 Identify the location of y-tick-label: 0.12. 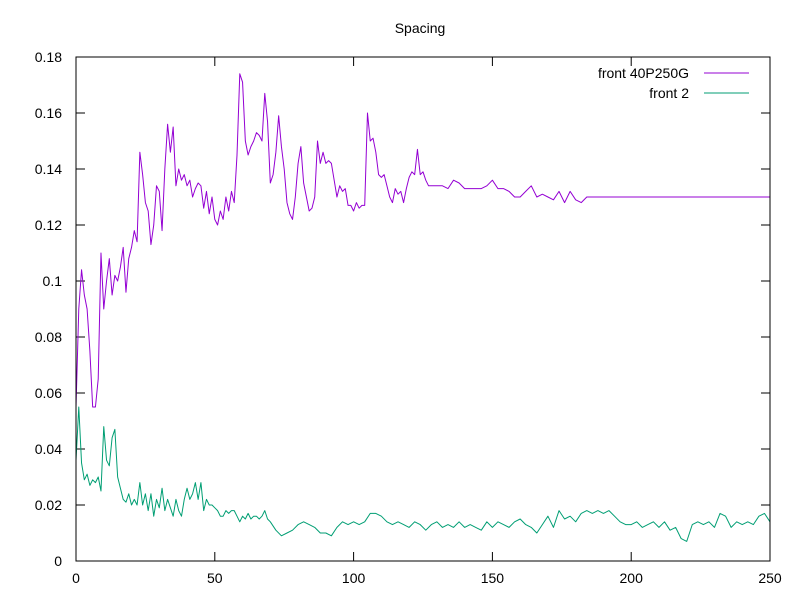
(48, 225).